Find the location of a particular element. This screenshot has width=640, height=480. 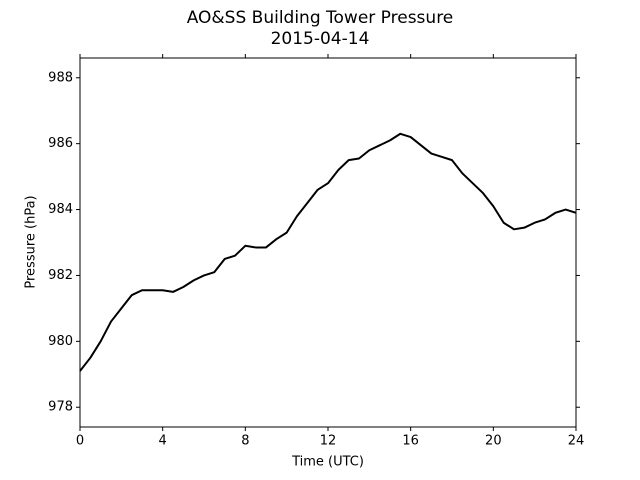

chart-subtitle: 2015-04-14 is located at coordinates (320, 39).